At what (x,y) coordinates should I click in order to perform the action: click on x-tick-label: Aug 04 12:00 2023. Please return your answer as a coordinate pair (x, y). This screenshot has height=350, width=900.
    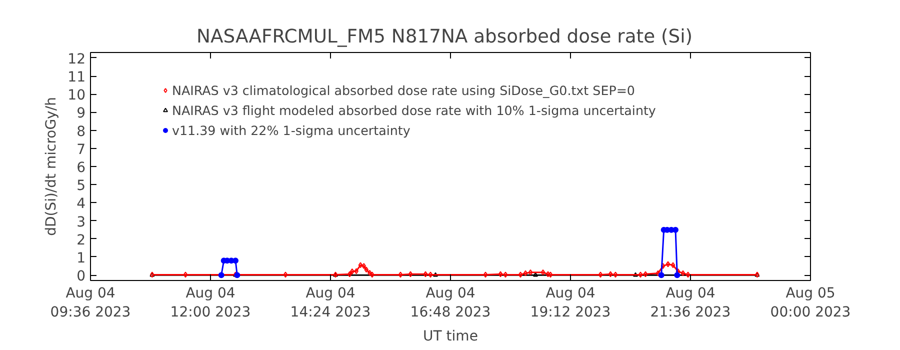
    Looking at the image, I should click on (210, 303).